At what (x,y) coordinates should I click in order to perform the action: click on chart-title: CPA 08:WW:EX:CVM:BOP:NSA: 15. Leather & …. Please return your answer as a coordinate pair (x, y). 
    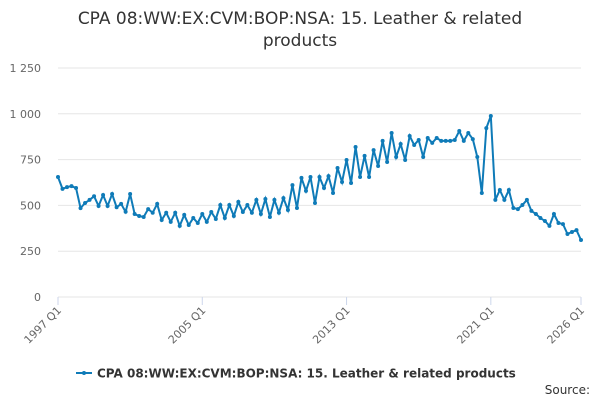
    Looking at the image, I should click on (300, 30).